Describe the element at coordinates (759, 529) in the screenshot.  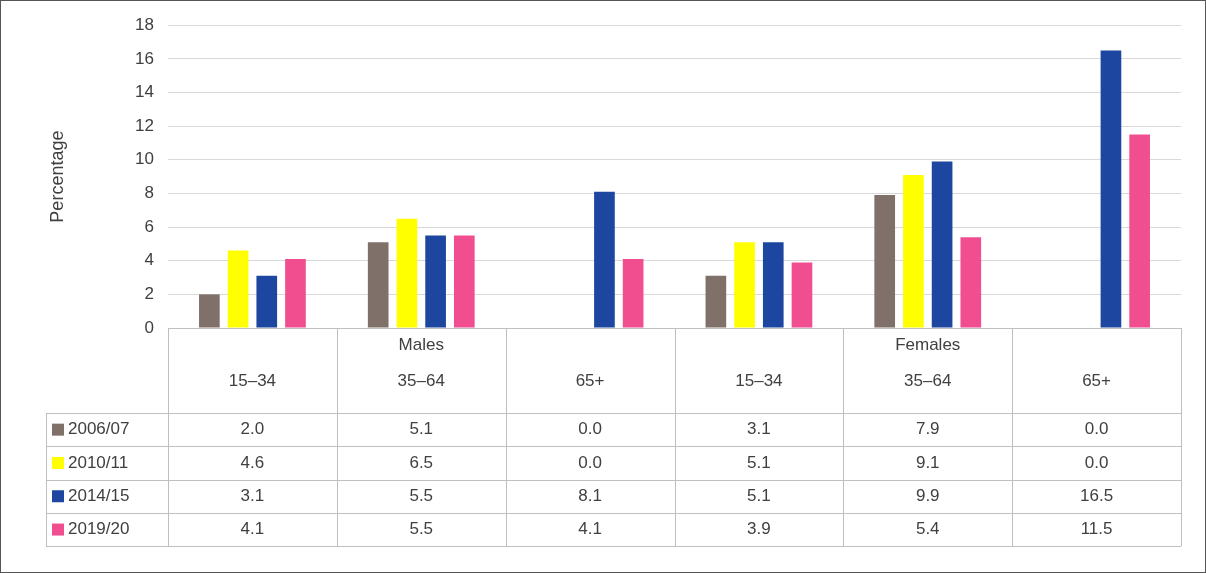
I see `data-label: 3.9` at that location.